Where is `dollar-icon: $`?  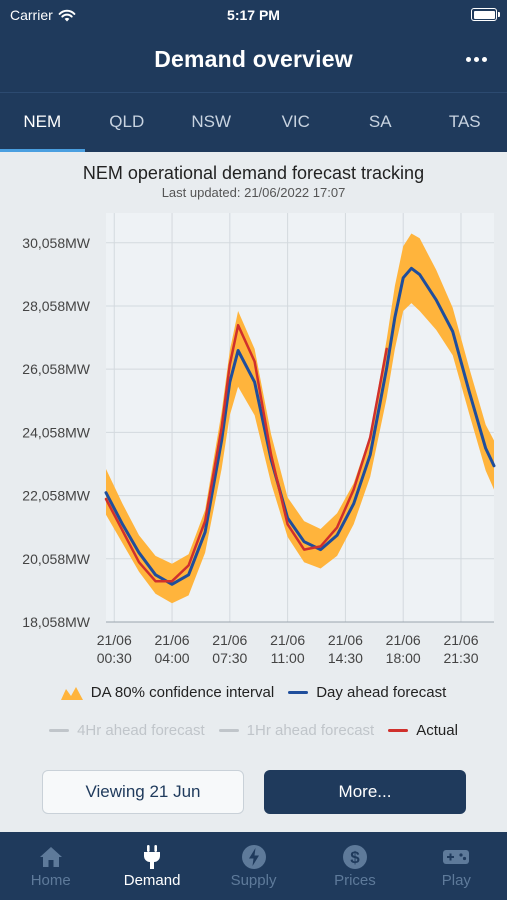
dollar-icon: $ is located at coordinates (354, 857).